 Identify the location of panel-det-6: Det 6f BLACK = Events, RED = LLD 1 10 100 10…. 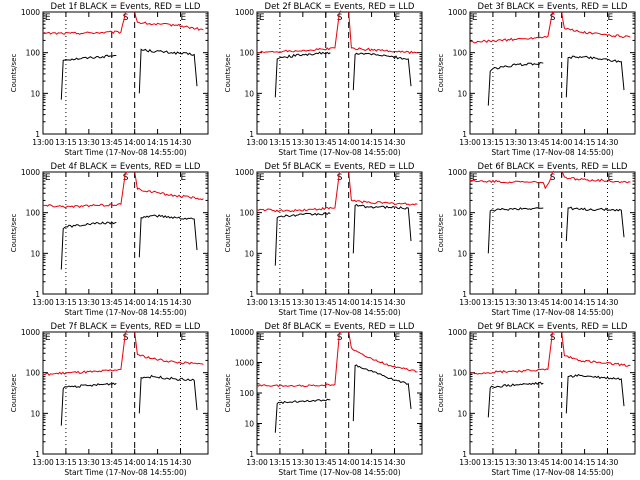
(536, 239).